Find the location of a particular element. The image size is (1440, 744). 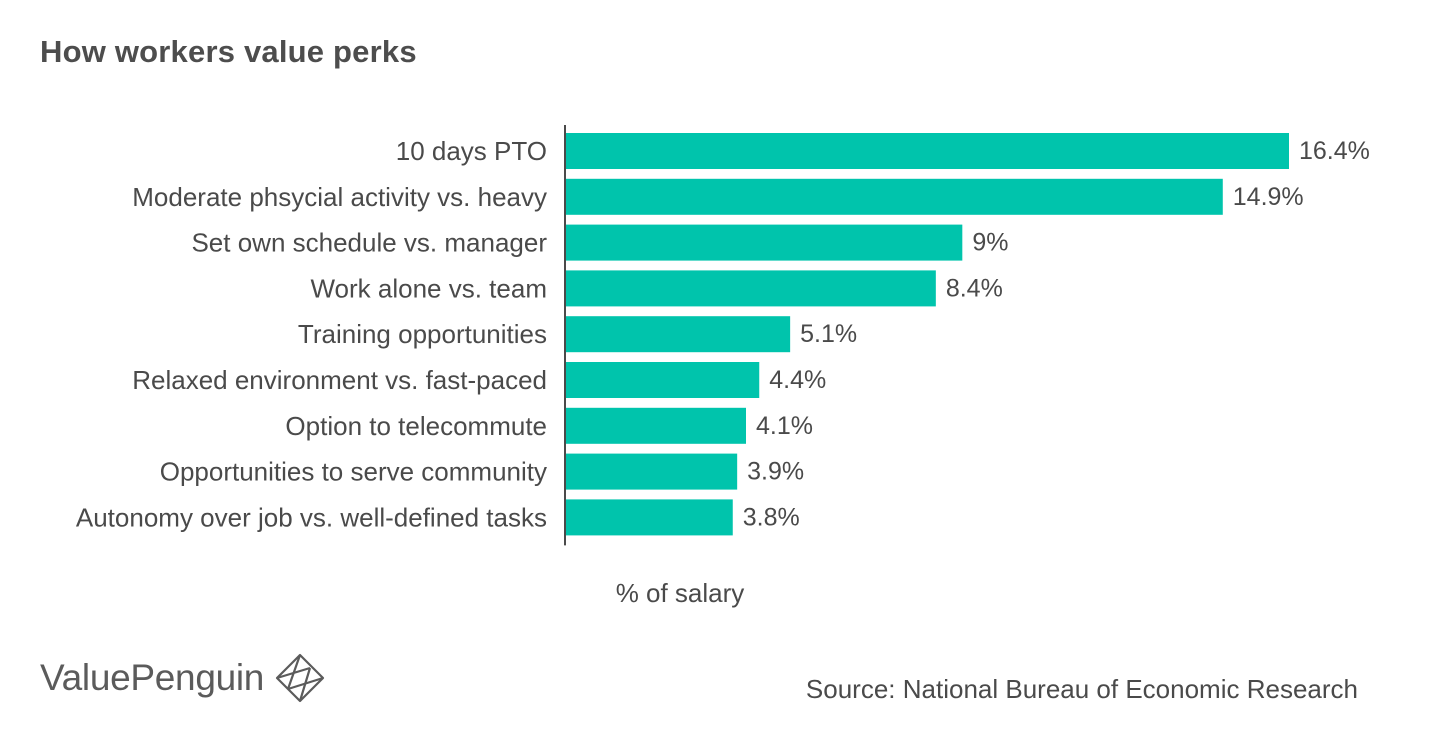

valuepenguin-logo-icon is located at coordinates (300, 678).